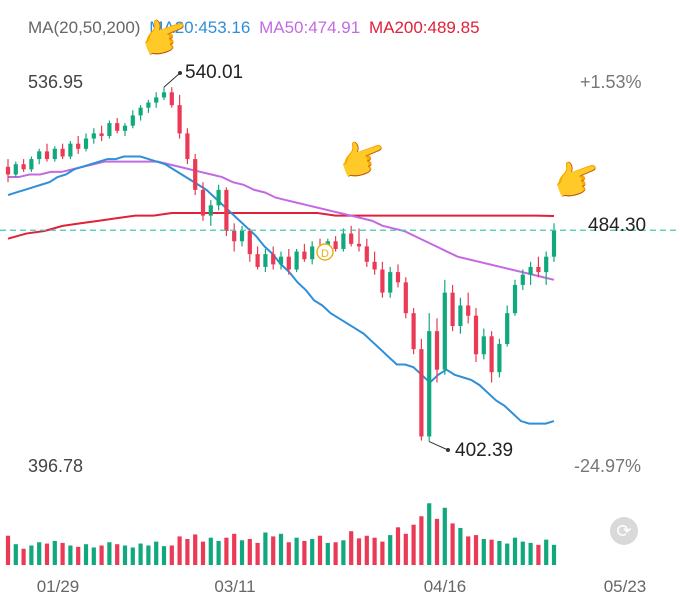 This screenshot has height=613, width=680. Describe the element at coordinates (445, 586) in the screenshot. I see `x-tick-label: 04/16` at that location.